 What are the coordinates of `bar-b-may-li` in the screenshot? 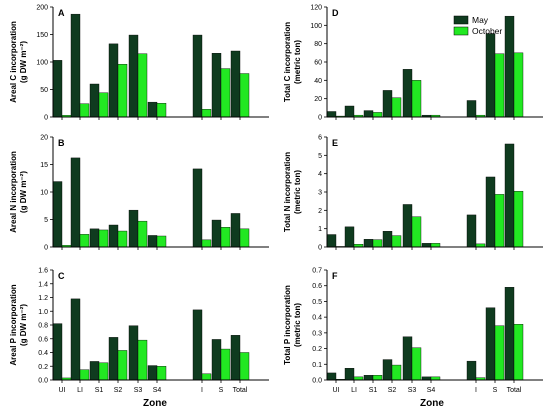 It's located at (75, 202).